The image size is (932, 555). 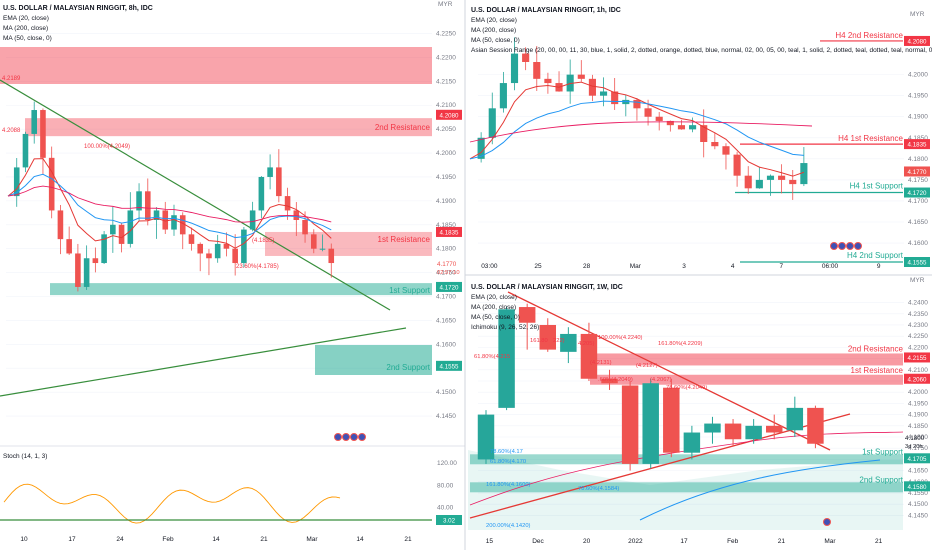 I want to click on ema-line, so click(x=637, y=129).